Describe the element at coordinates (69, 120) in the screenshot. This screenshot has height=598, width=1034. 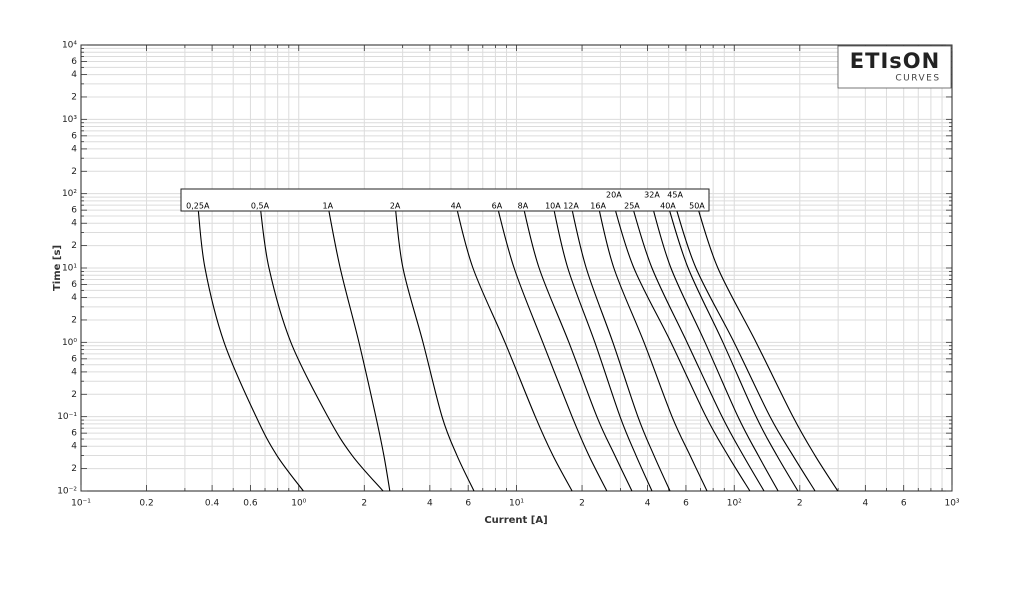
I see `y-tick-label: 10³` at that location.